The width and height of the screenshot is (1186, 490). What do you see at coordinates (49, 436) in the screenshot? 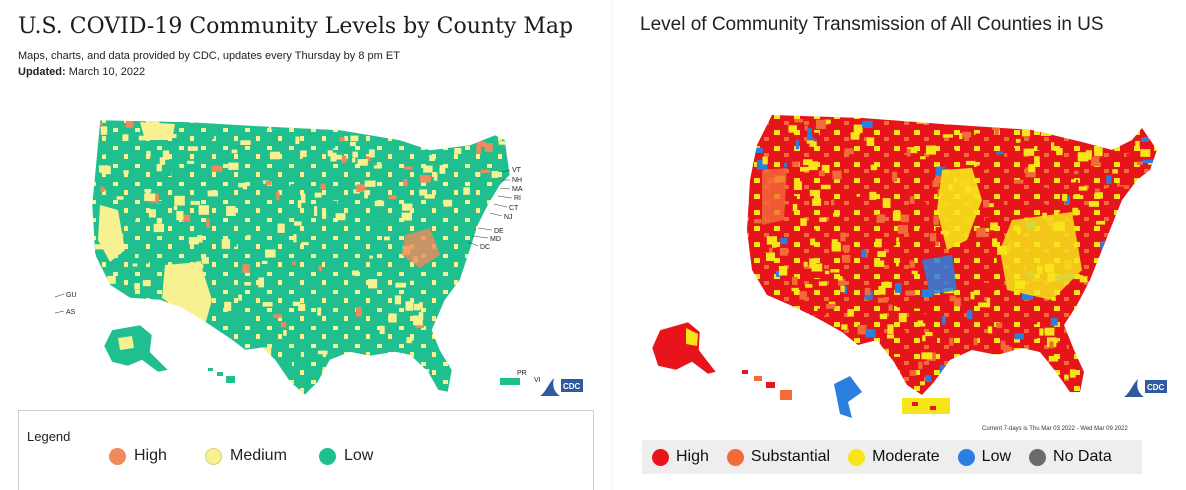
I see `legend-title: Legend` at bounding box center [49, 436].